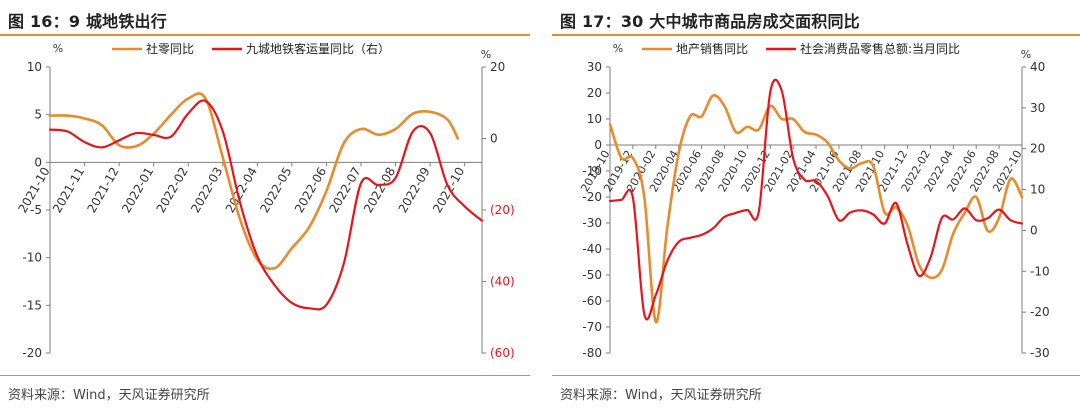  What do you see at coordinates (502, 353) in the screenshot?
I see `right-axis-tick-label: (60)` at bounding box center [502, 353].